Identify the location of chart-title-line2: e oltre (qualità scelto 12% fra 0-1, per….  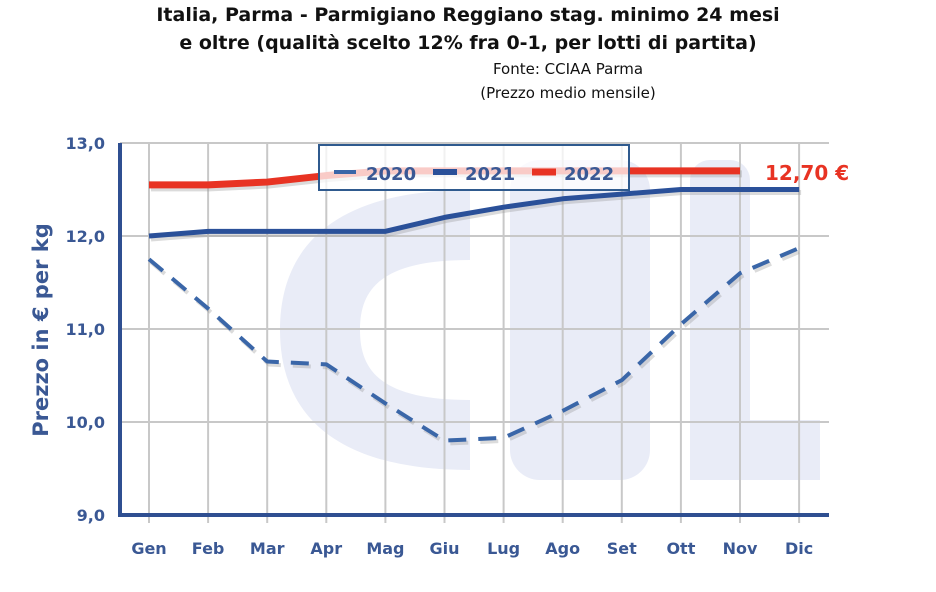
(468, 43).